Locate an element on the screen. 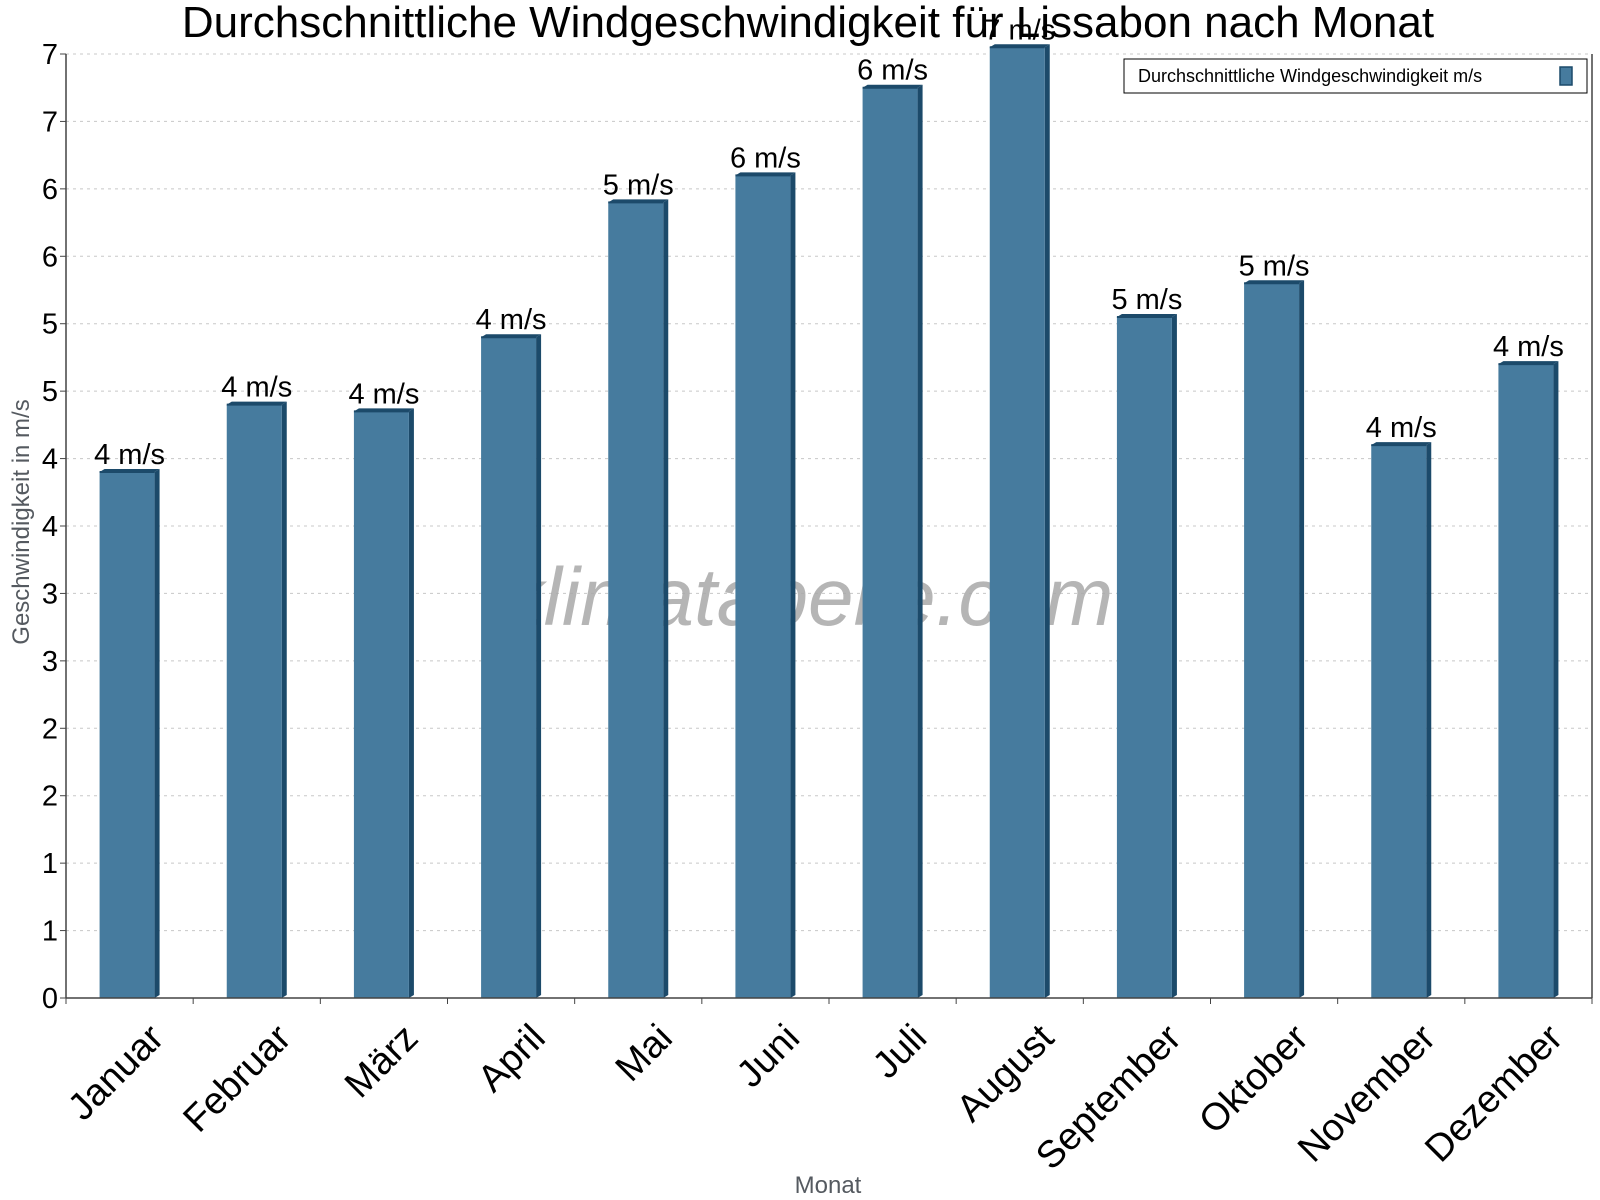  legend-box is located at coordinates (1355, 76).